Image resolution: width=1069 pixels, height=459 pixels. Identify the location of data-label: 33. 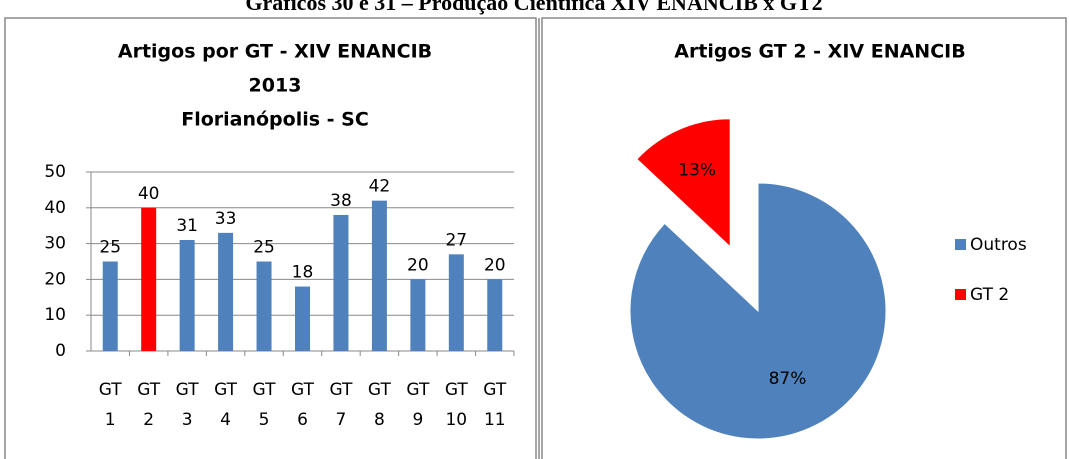
(226, 219).